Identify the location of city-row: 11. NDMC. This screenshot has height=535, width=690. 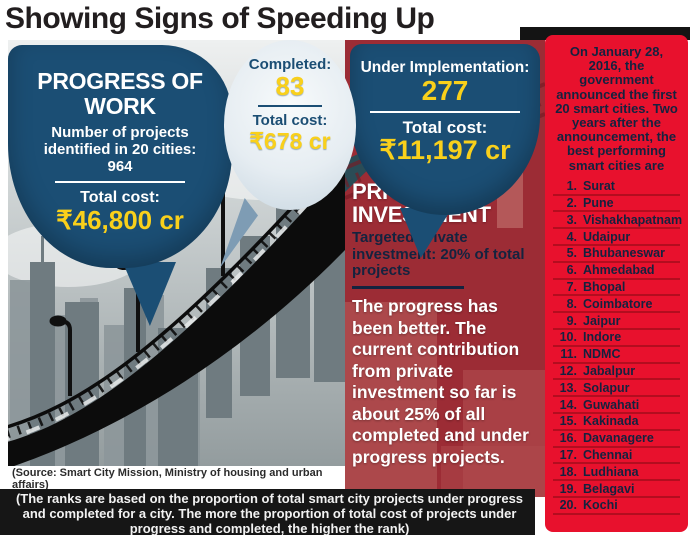
(616, 355).